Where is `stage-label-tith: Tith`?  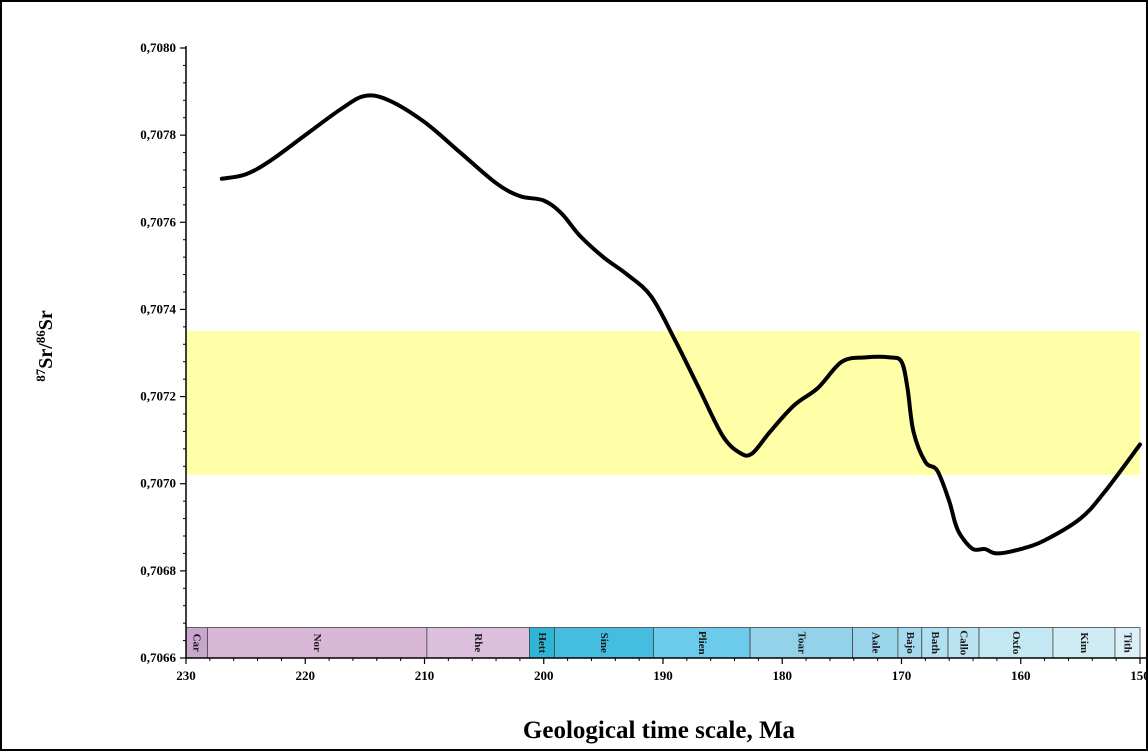 stage-label-tith: Tith is located at coordinates (1127, 643).